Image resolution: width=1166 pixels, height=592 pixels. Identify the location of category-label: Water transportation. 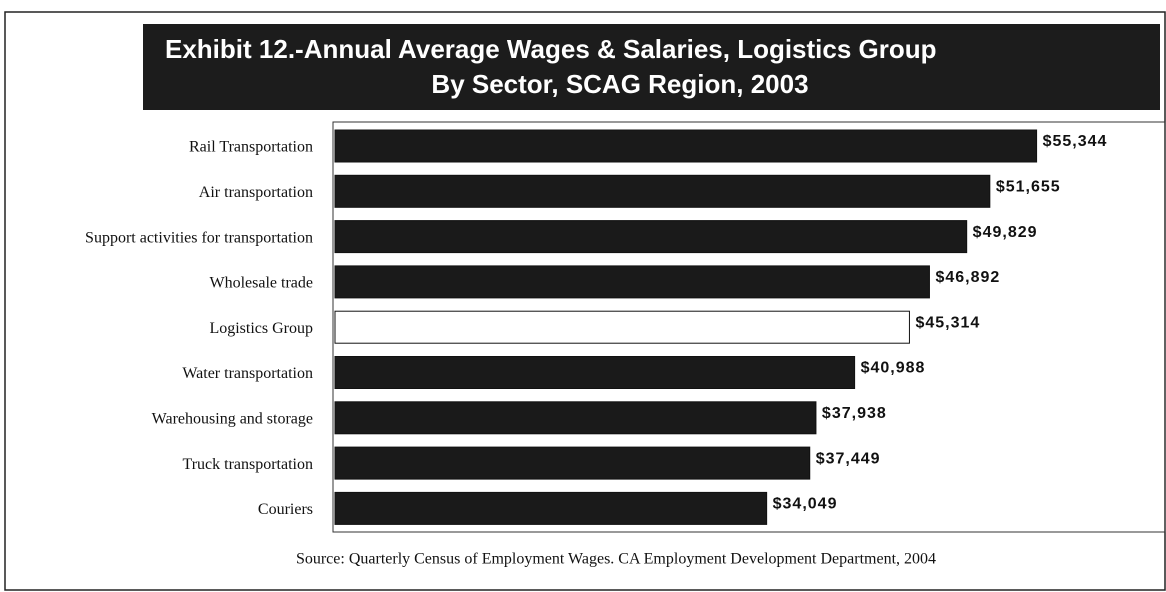
(247, 373).